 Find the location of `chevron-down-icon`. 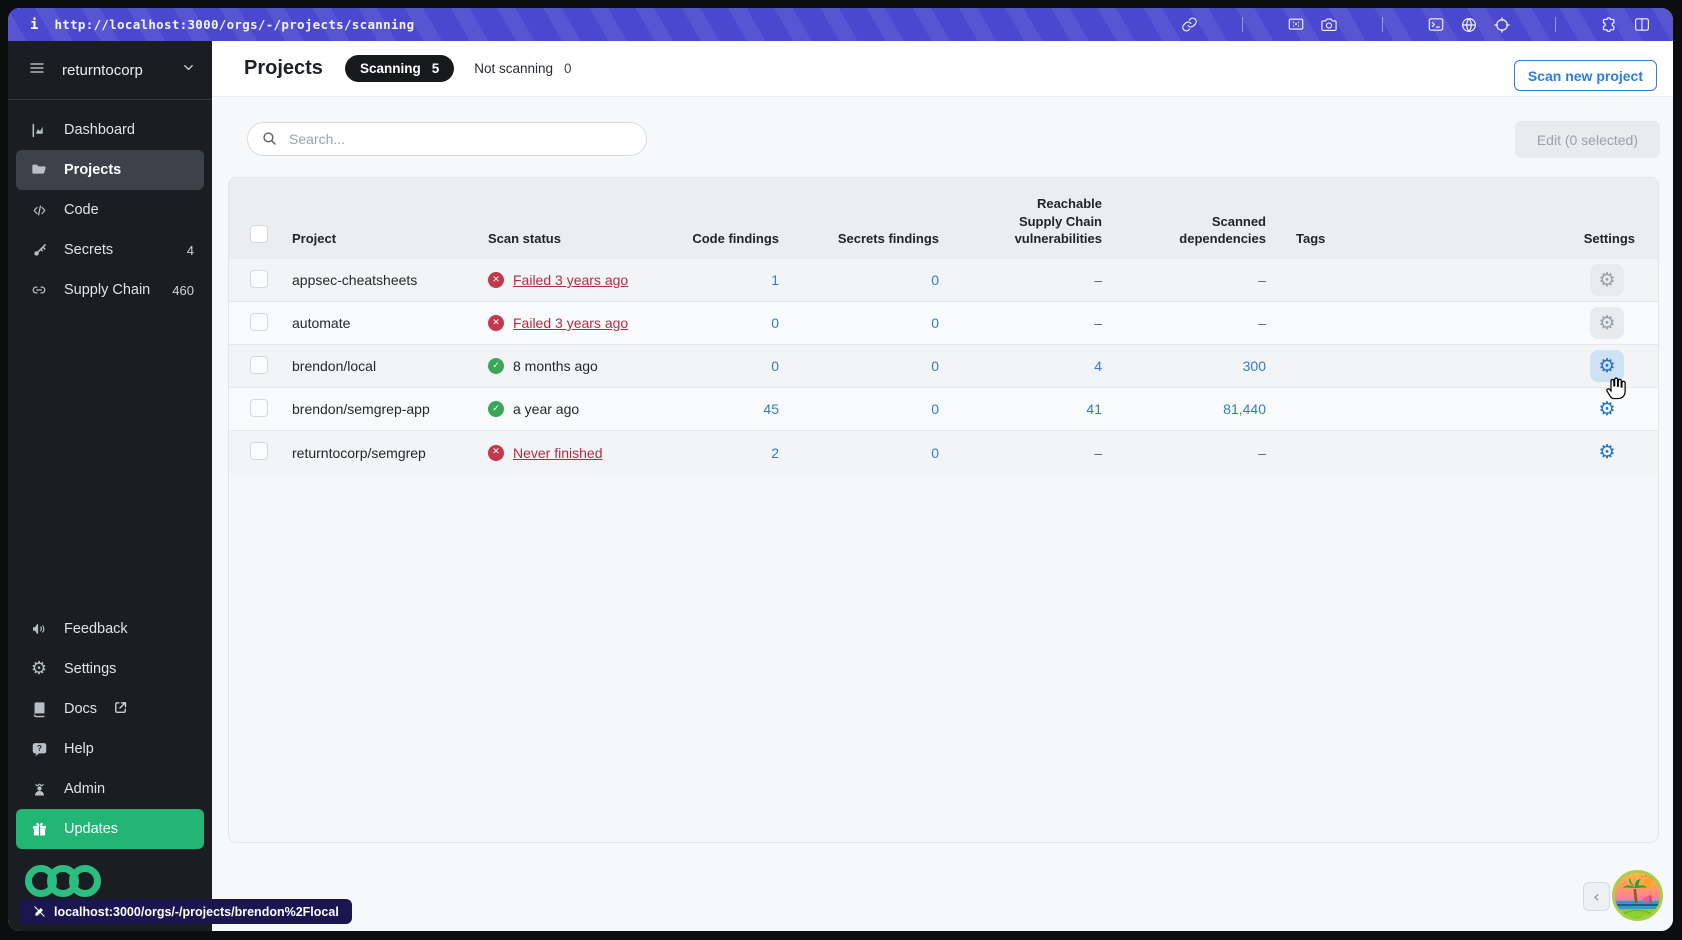

chevron-down-icon is located at coordinates (188, 70).